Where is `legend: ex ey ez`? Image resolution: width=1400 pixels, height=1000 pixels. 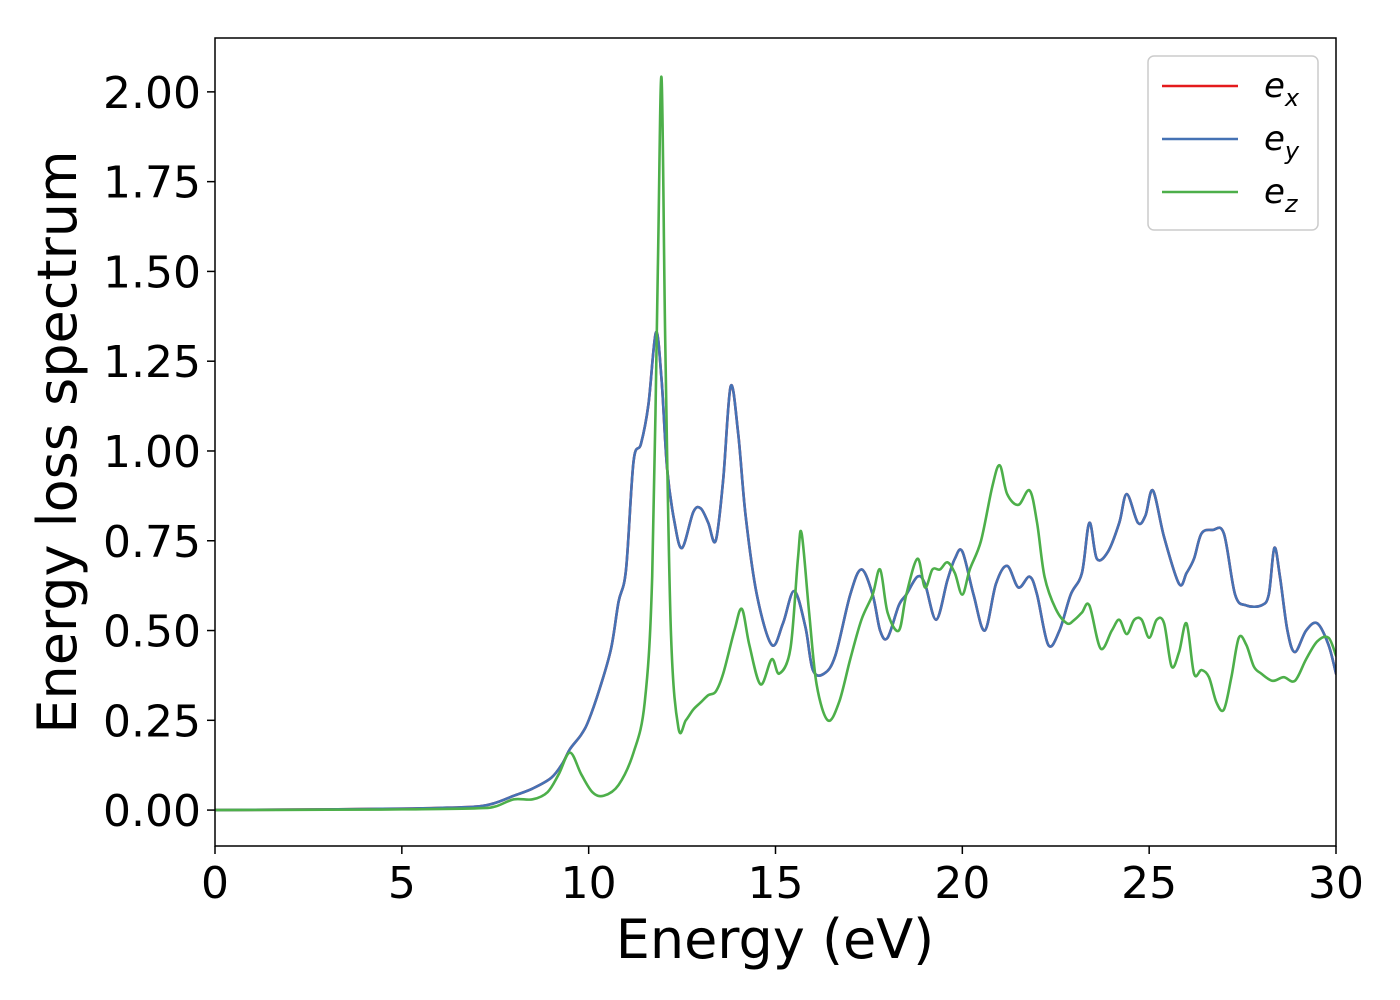
legend: ex ey ez is located at coordinates (1233, 143).